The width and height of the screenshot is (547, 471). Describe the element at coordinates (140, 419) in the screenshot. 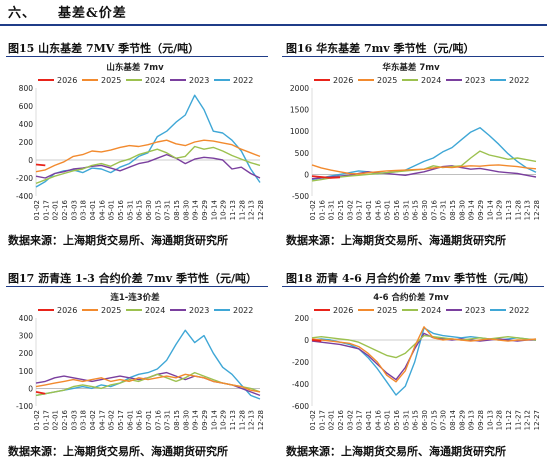

I see `x-tick-label: 06-16` at that location.